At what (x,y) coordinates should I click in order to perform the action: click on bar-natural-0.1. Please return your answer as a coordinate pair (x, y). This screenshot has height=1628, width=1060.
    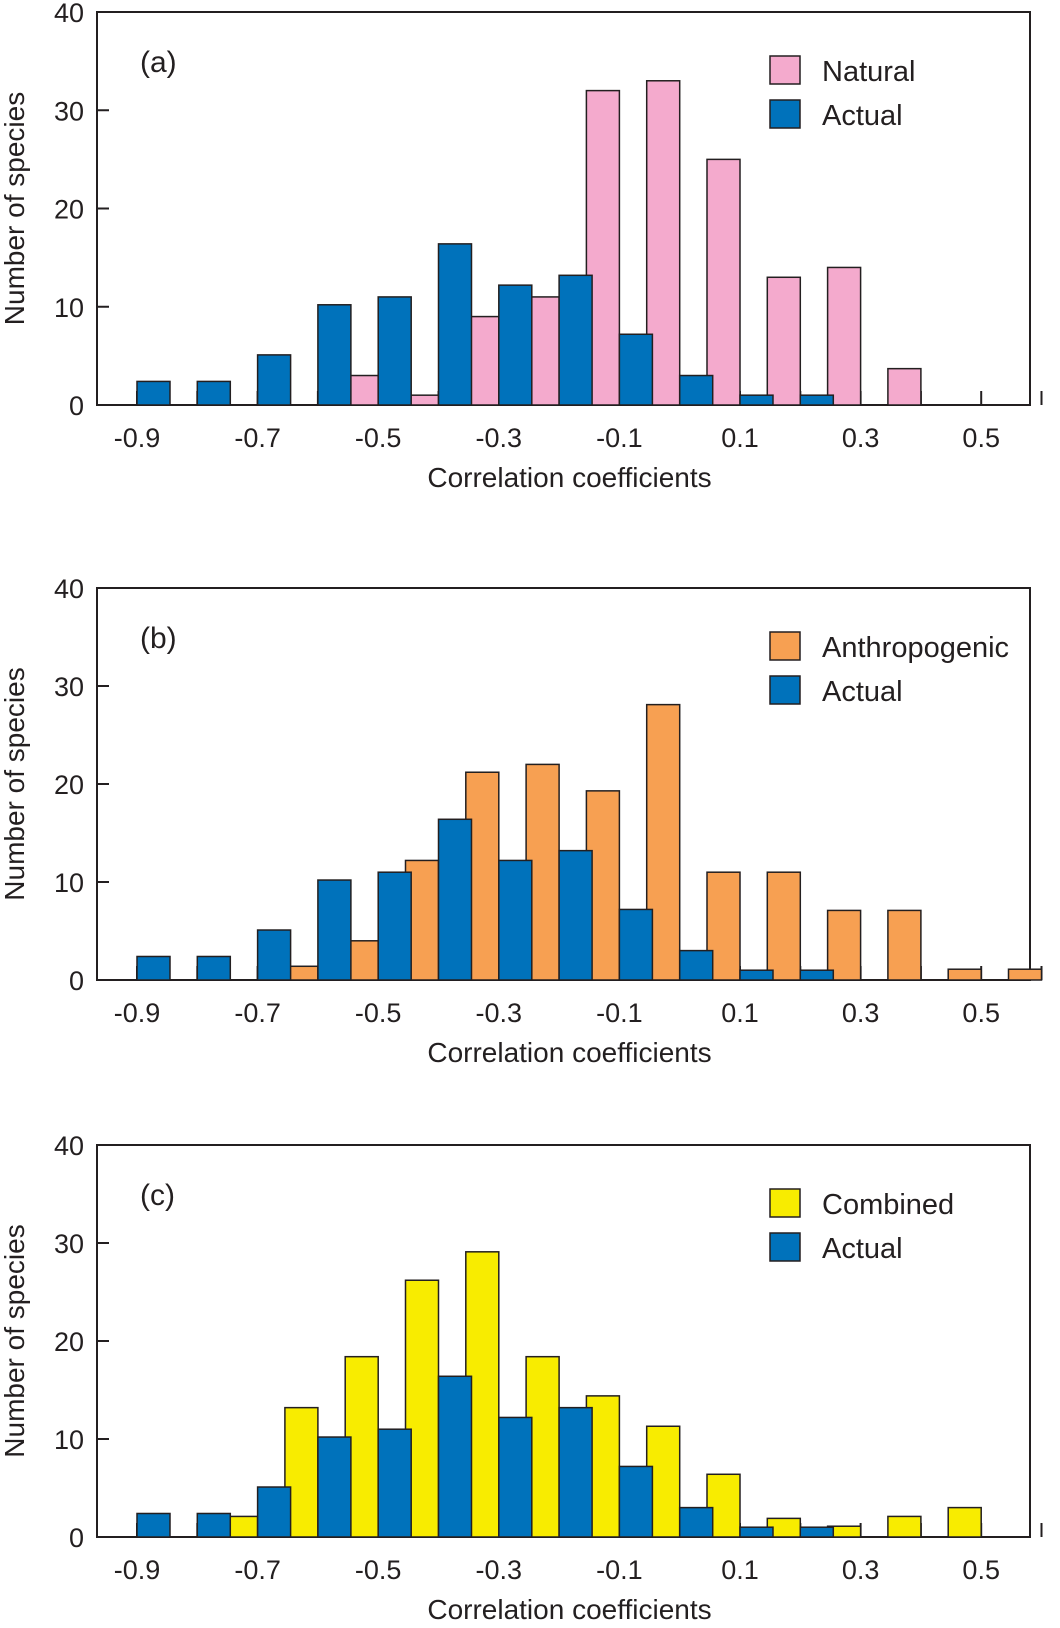
    Looking at the image, I should click on (723, 282).